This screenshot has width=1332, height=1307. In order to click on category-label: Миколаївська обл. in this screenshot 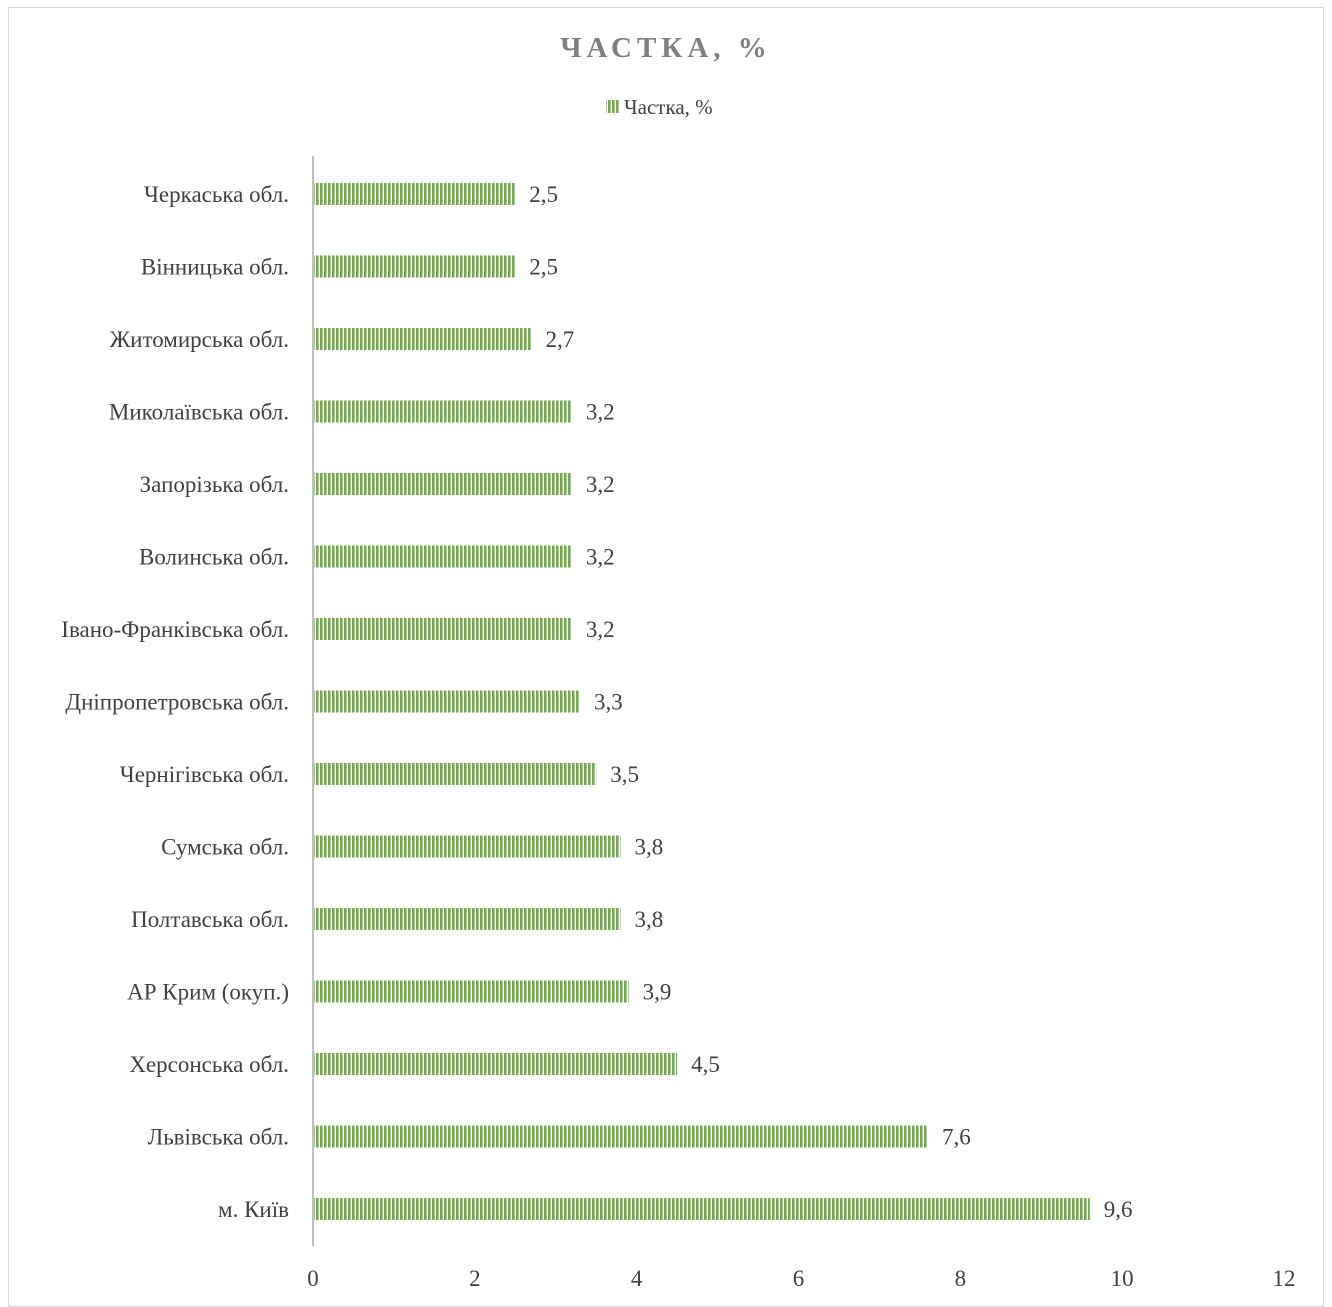, I will do `click(199, 412)`.